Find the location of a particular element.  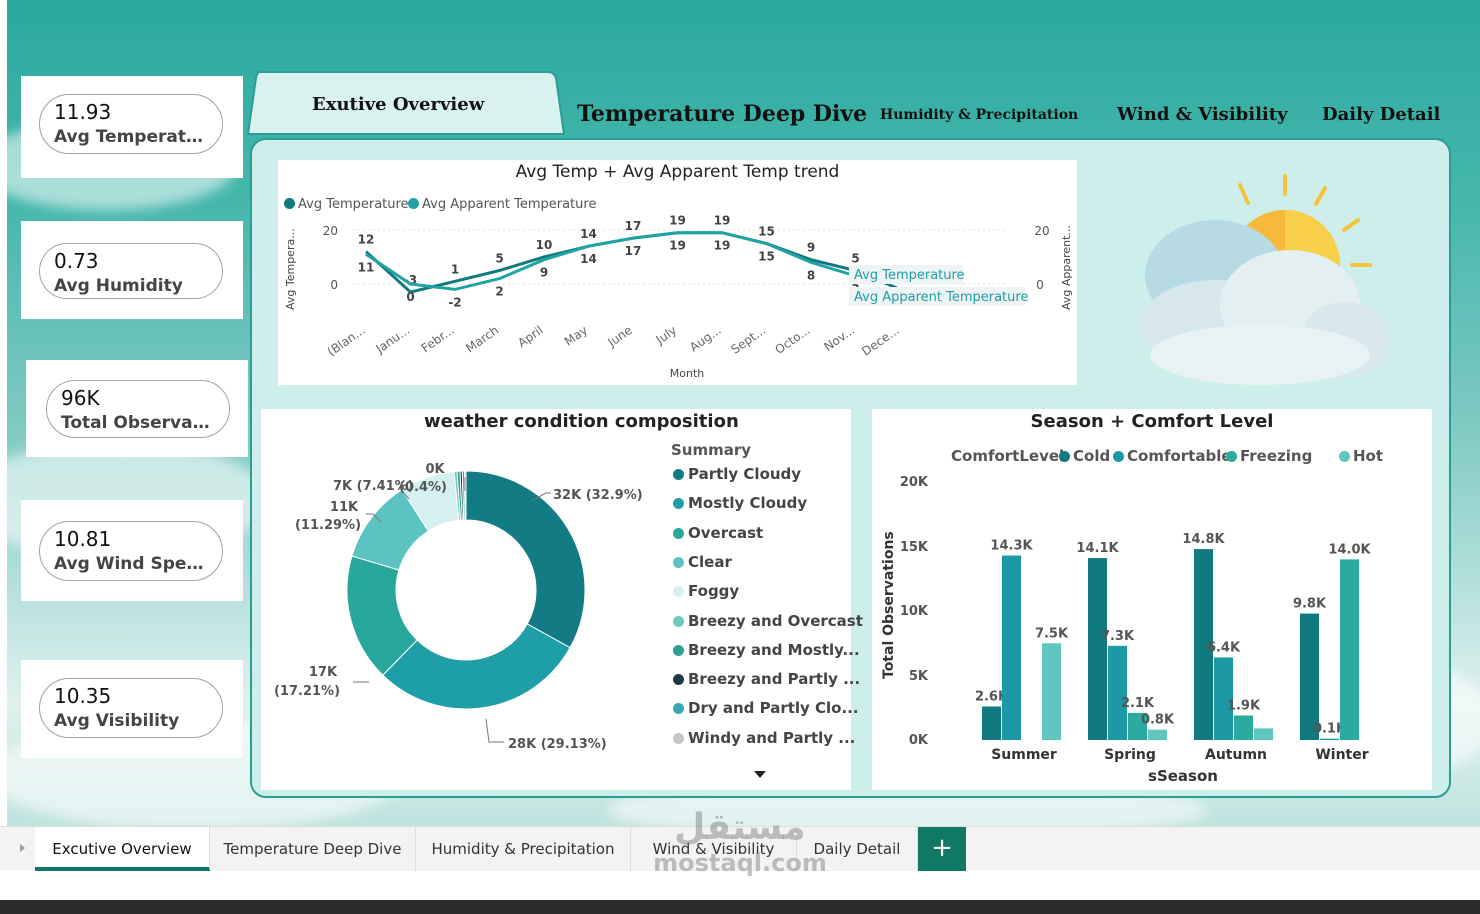

legend-item: Cold is located at coordinates (1084, 456).